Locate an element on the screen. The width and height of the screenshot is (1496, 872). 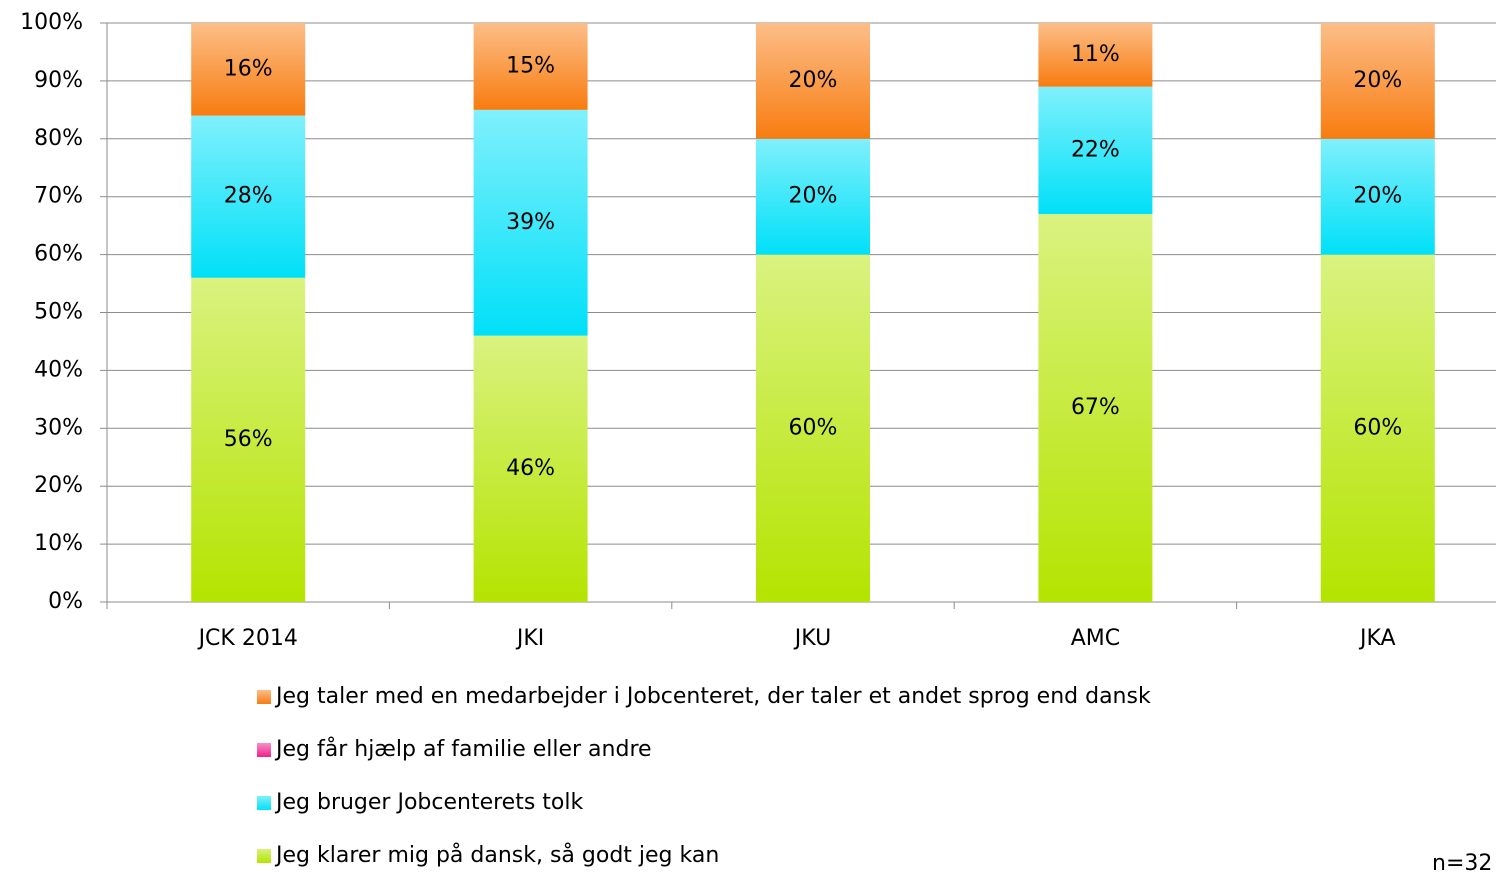
data-label: 22% is located at coordinates (1095, 149).